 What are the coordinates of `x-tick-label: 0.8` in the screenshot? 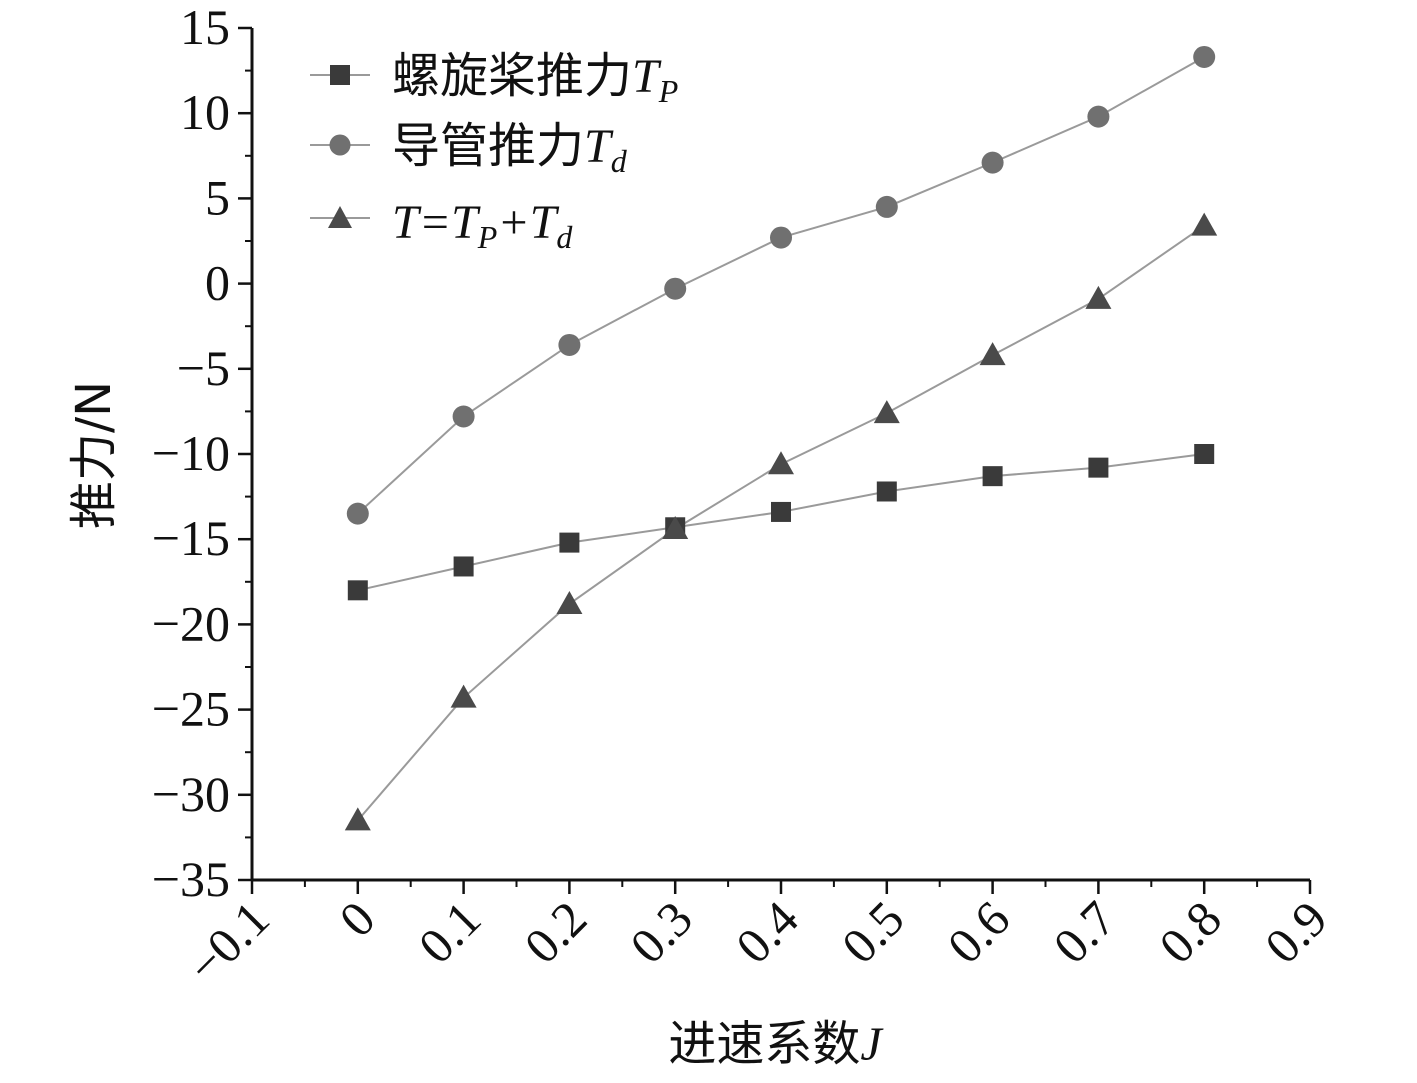 It's located at (1190, 932).